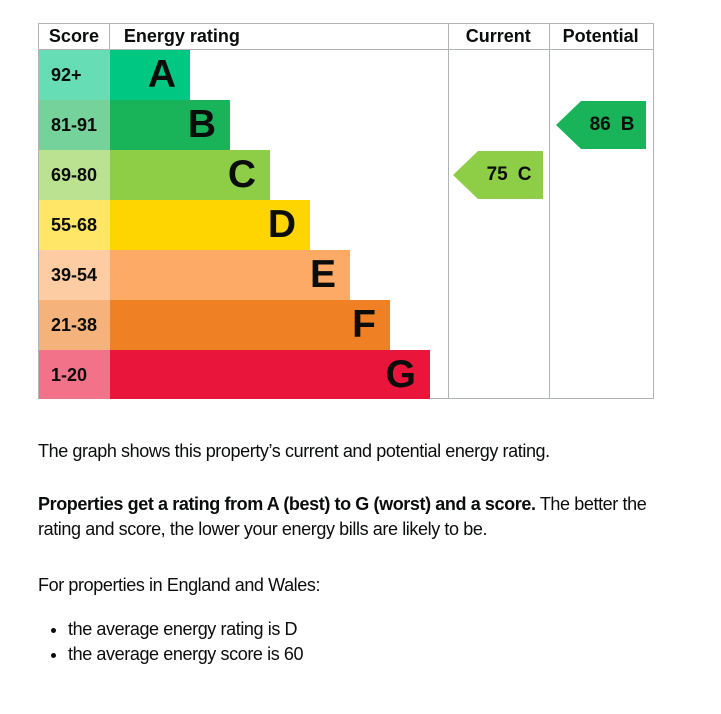  What do you see at coordinates (150, 75) in the screenshot?
I see `band-bar-letter: A` at bounding box center [150, 75].